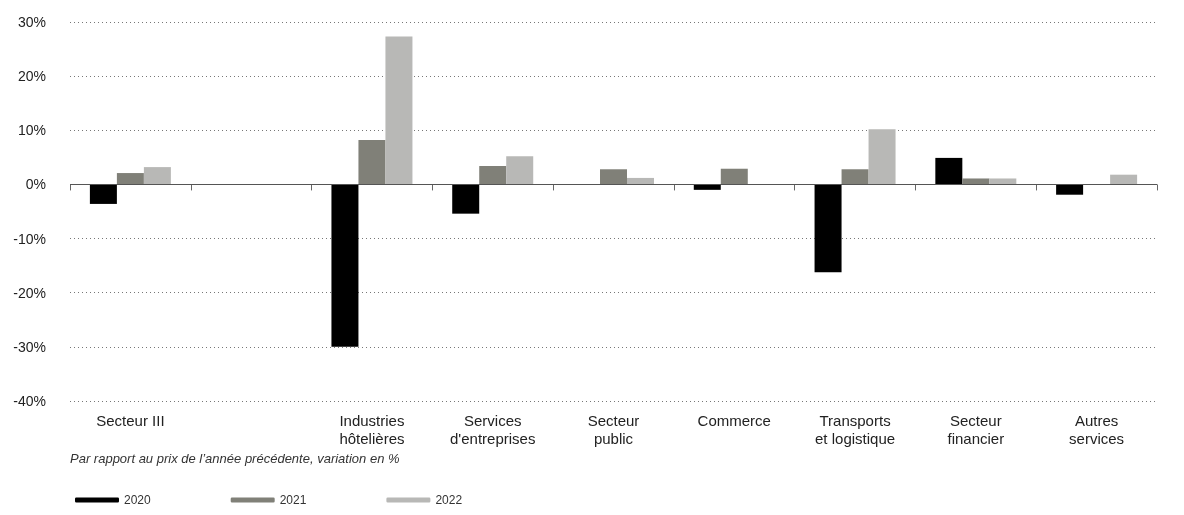 This screenshot has height=515, width=1184. What do you see at coordinates (130, 420) in the screenshot?
I see `x-tick-label: Secteur III` at bounding box center [130, 420].